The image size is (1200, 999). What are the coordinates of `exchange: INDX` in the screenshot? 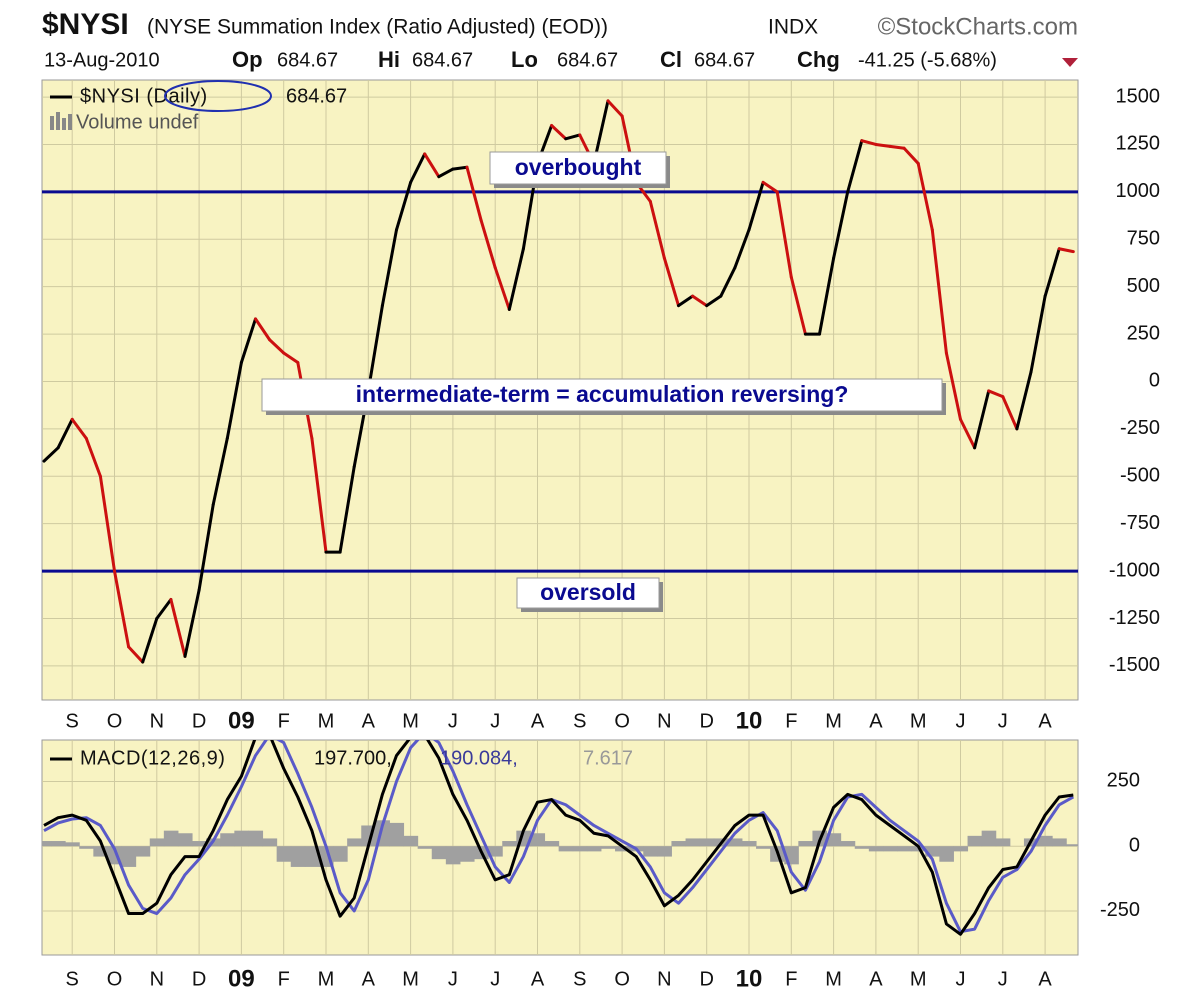 It's located at (793, 27).